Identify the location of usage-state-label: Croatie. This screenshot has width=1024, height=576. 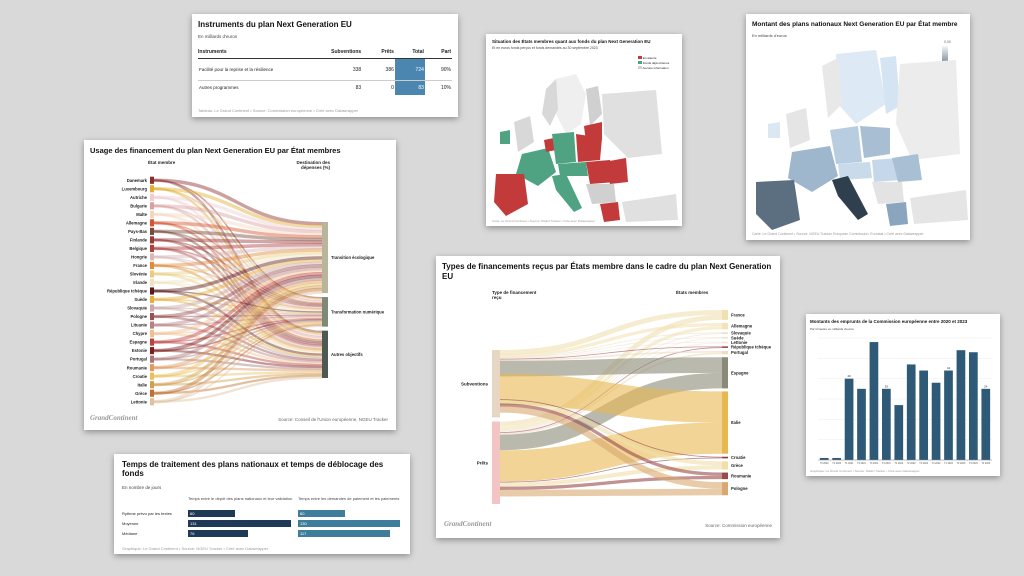
(140, 376).